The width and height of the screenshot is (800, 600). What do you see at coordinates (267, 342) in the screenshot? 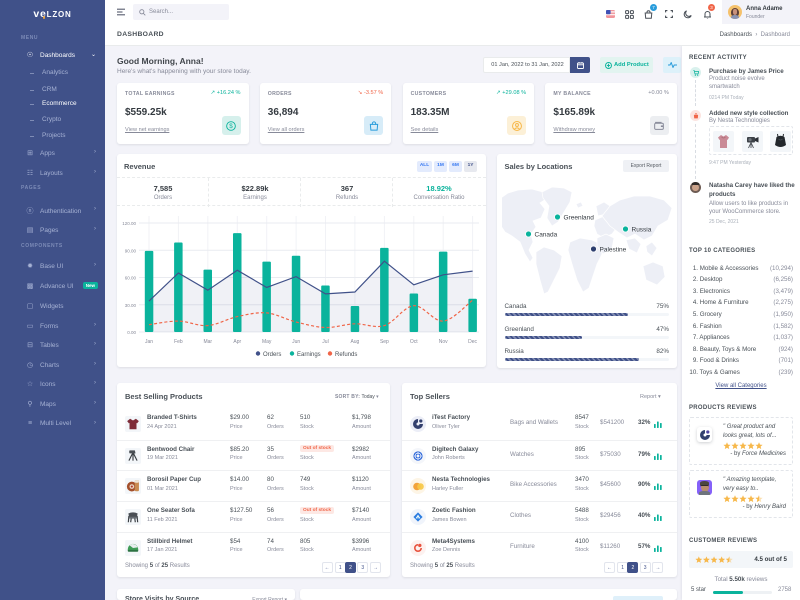
I see `svg-text: May` at bounding box center [267, 342].